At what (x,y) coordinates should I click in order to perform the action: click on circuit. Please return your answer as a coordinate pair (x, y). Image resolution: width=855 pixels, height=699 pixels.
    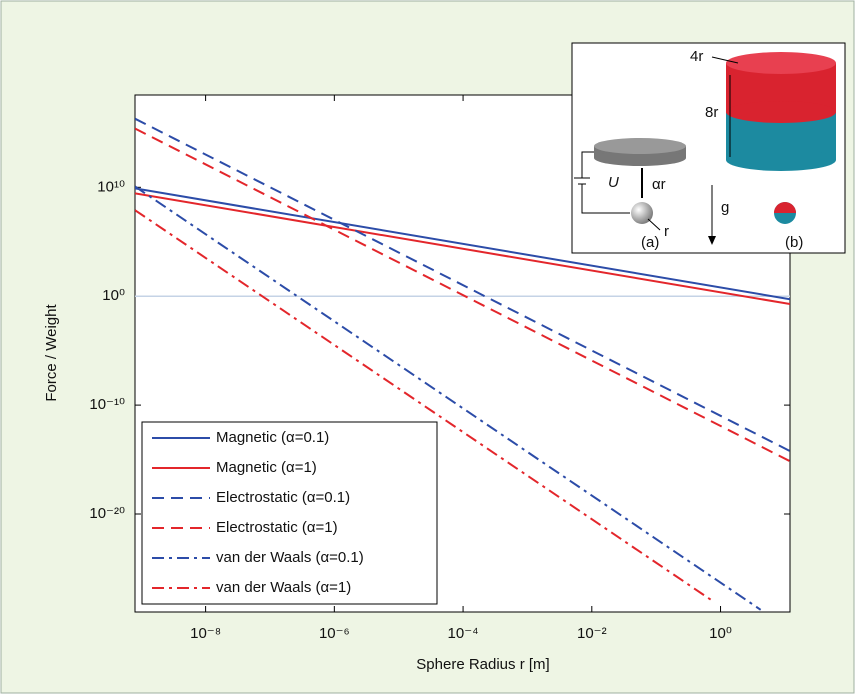
    Looking at the image, I should click on (602, 182).